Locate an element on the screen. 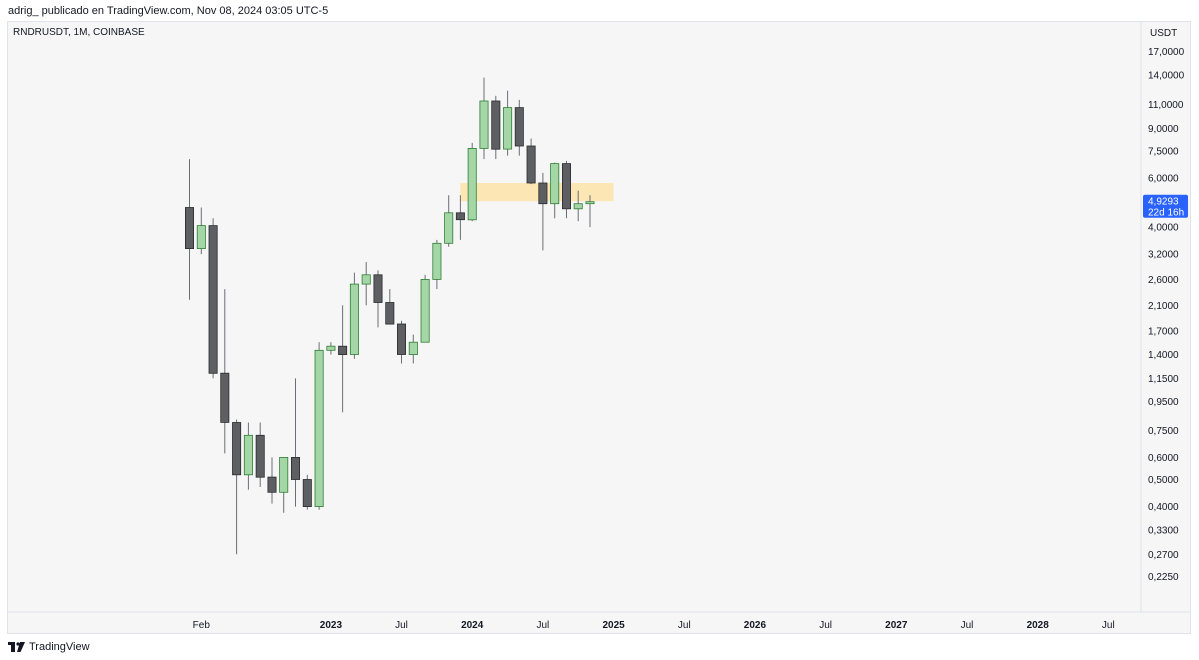 This screenshot has height=660, width=1199. price-tick-label: 0,2250 is located at coordinates (1163, 577).